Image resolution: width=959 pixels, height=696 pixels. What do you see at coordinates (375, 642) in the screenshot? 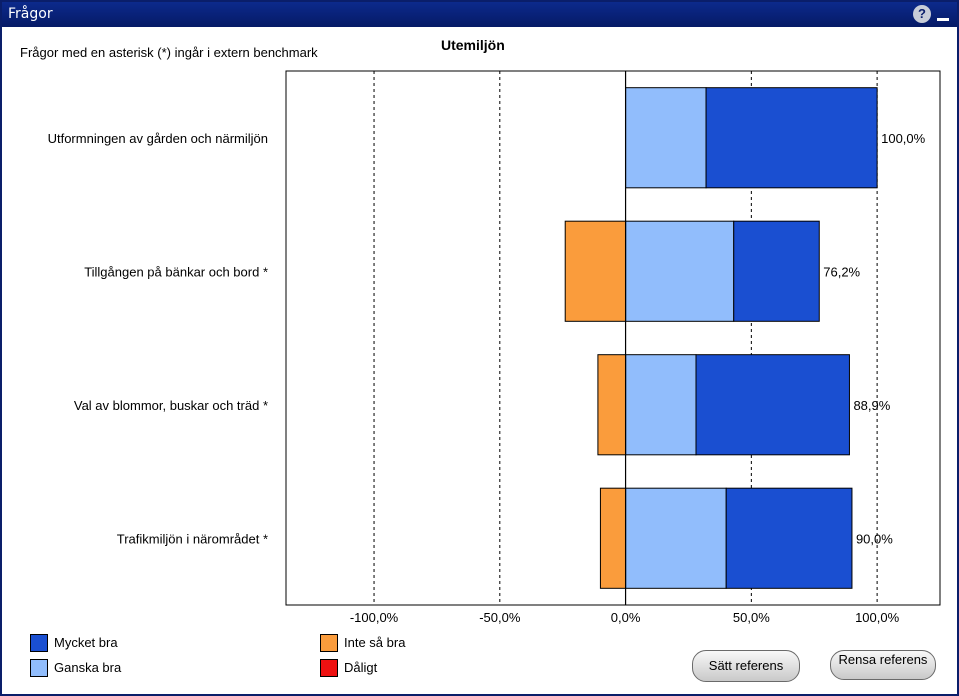
I see `legend-label: Inte så bra` at bounding box center [375, 642].